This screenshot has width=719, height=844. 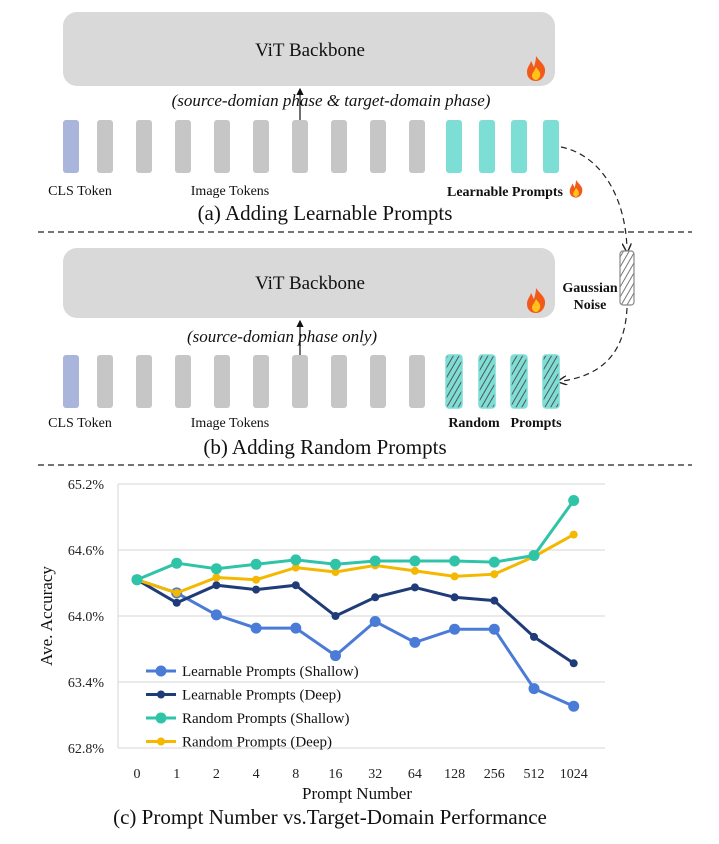 What do you see at coordinates (534, 774) in the screenshot?
I see `x-tick-label: 512` at bounding box center [534, 774].